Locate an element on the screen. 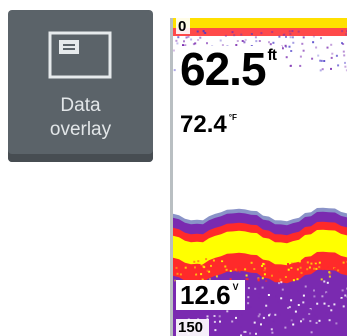 The image size is (347, 336). water-temp-value: 72.4 is located at coordinates (203, 124).